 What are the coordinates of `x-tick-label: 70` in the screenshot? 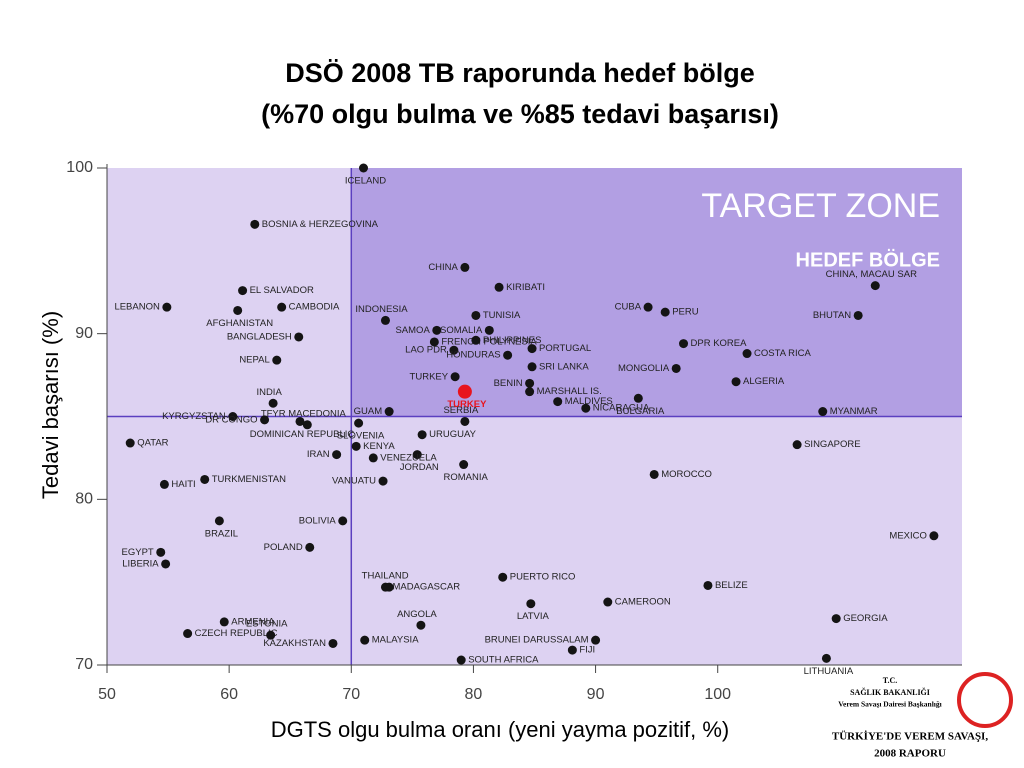 It's located at (351, 694).